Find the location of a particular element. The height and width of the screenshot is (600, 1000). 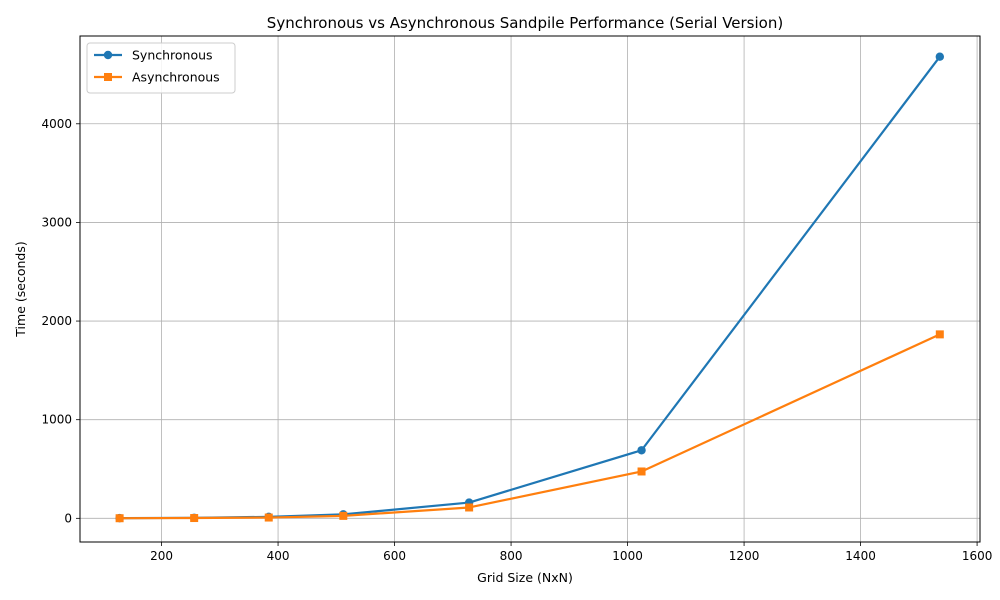

y-tick-label: 4000 is located at coordinates (56, 124).